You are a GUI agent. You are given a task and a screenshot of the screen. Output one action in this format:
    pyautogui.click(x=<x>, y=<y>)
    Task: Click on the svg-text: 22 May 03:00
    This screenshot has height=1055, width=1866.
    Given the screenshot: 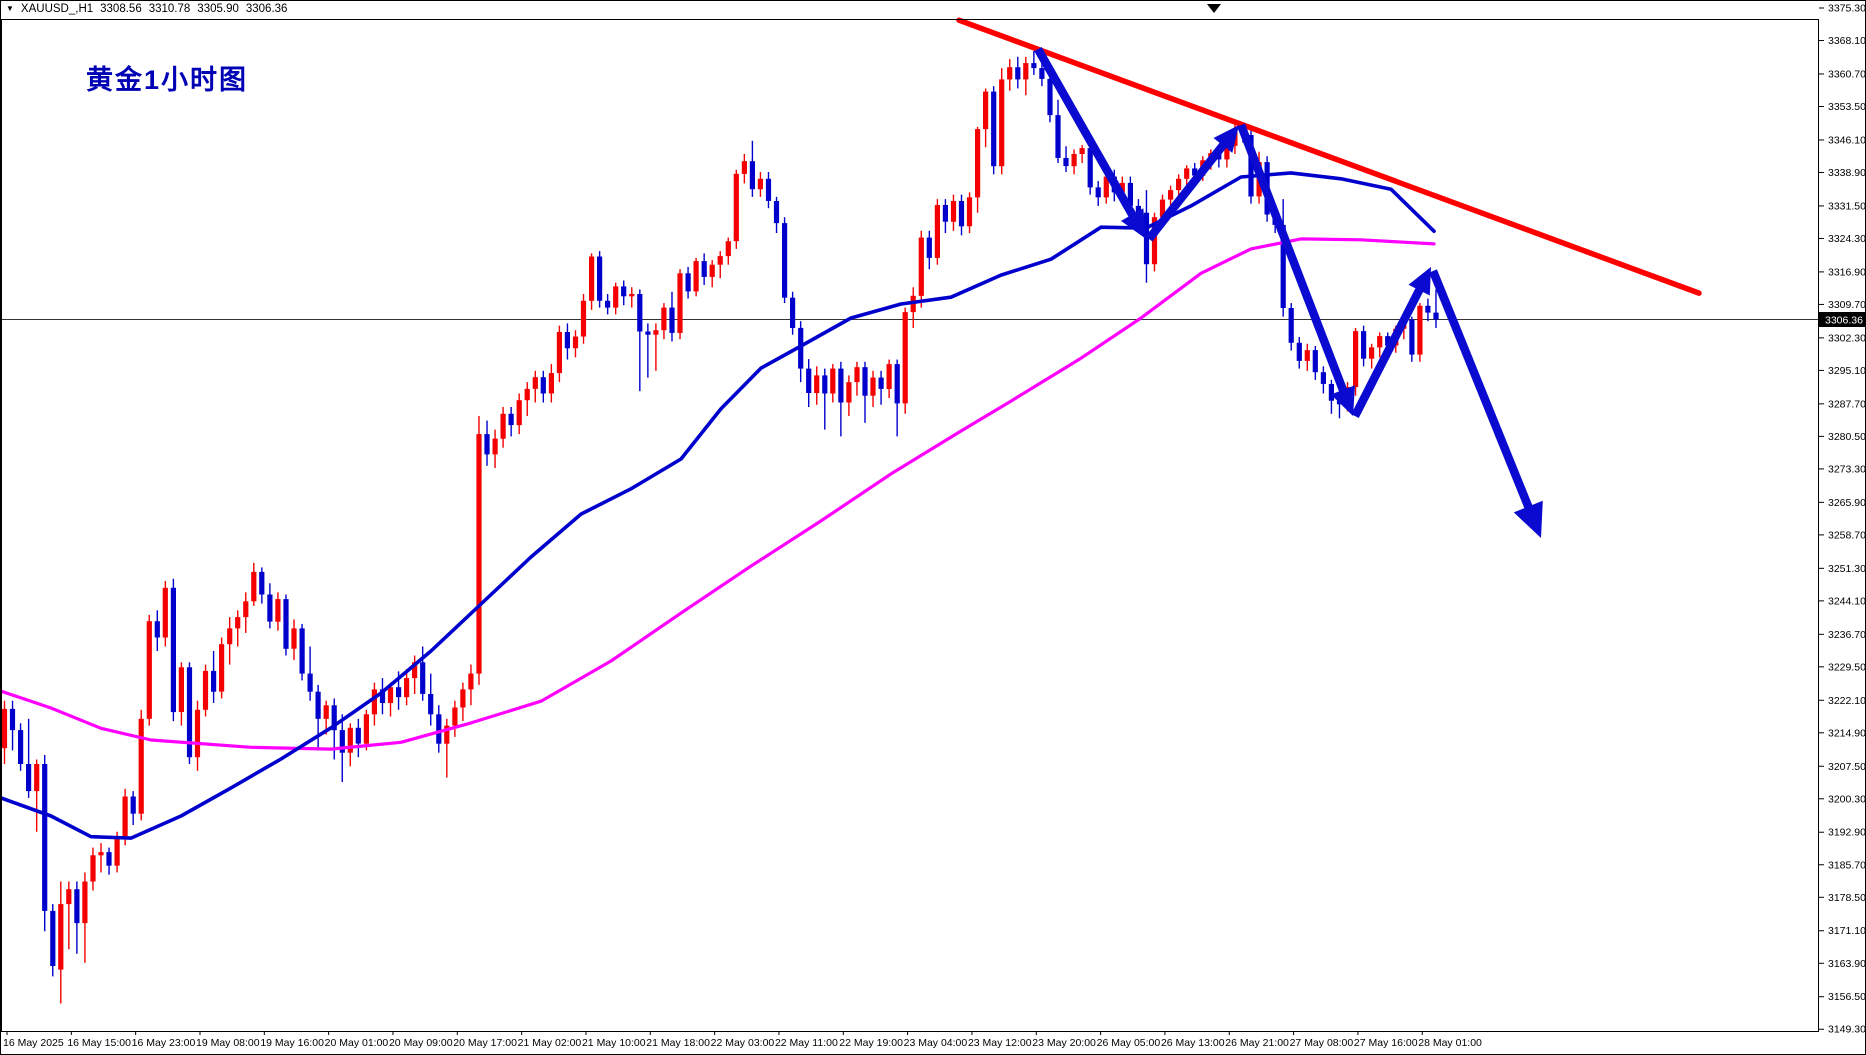 What is the action you would take?
    pyautogui.click(x=743, y=1043)
    